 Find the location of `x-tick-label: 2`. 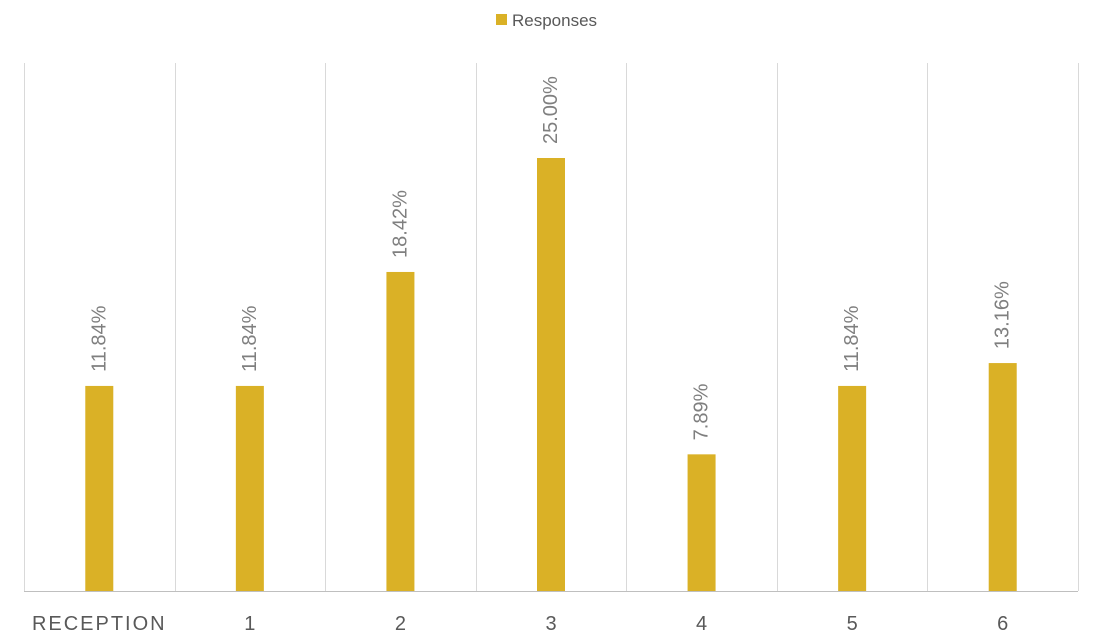

x-tick-label: 2 is located at coordinates (400, 624).